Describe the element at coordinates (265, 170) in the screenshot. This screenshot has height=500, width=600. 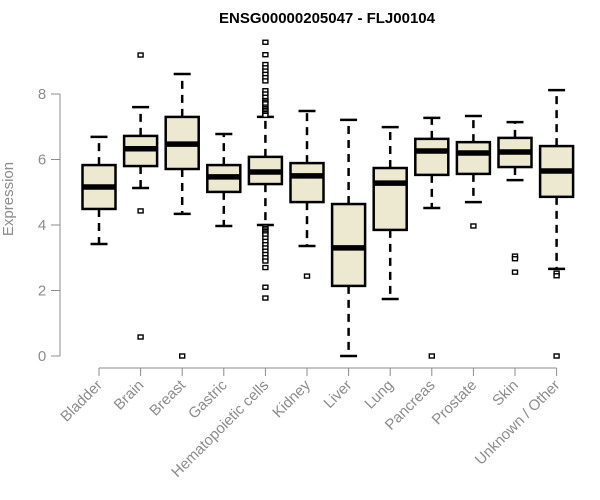
I see `box-hematopoietic-cells` at that location.